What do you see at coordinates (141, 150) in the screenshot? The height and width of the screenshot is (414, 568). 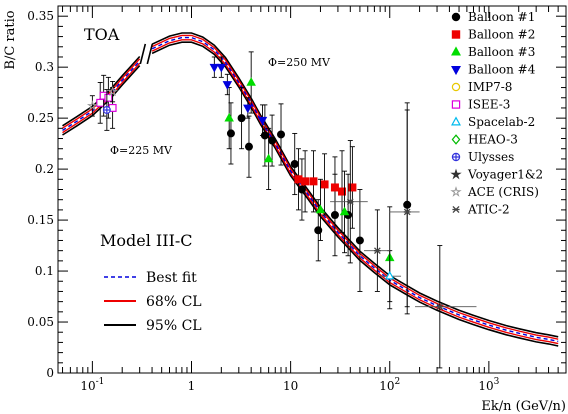 I see `annotation-phi-low: Φ=225 MV` at bounding box center [141, 150].